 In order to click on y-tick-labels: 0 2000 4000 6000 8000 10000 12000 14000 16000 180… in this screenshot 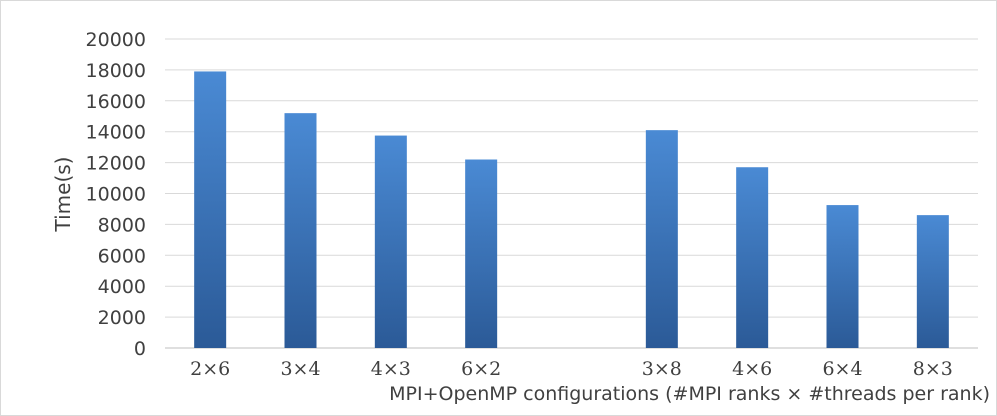, I will do `click(116, 194)`.